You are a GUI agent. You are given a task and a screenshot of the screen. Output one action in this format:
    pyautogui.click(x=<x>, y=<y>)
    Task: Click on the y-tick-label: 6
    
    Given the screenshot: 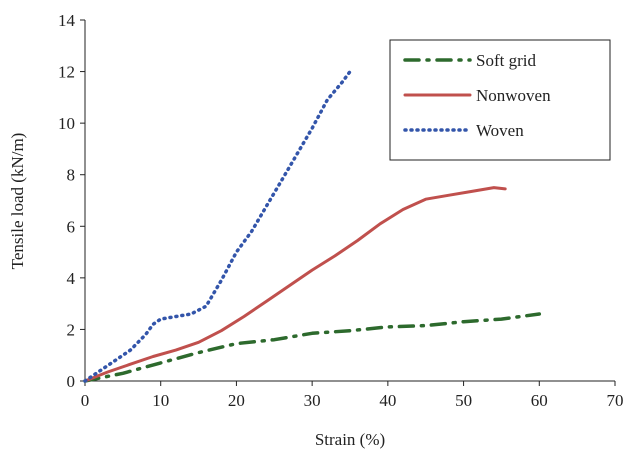 What is the action you would take?
    pyautogui.click(x=71, y=226)
    